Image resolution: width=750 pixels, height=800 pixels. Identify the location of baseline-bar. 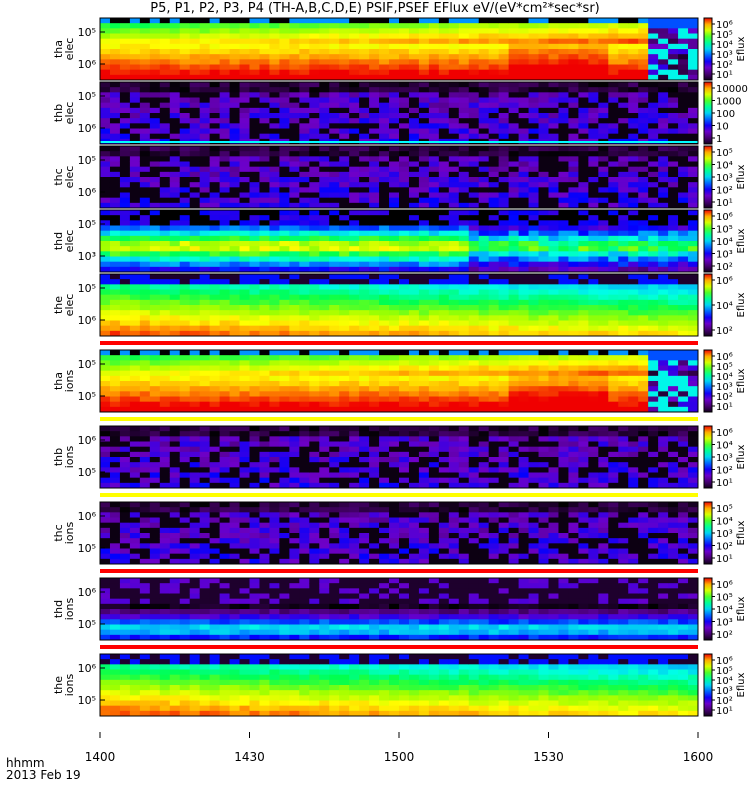
(399, 419).